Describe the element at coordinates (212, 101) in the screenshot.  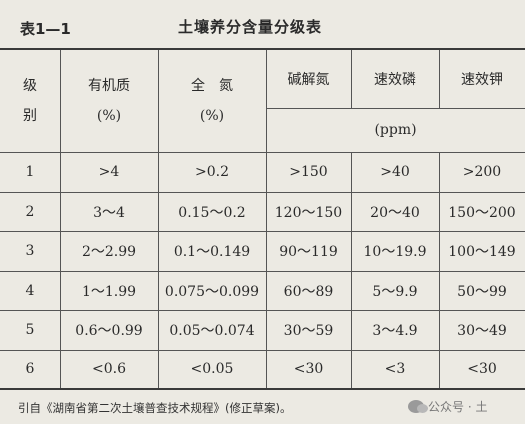
I see `column-header-total-nitrogen: 全 氮 (%)` at that location.